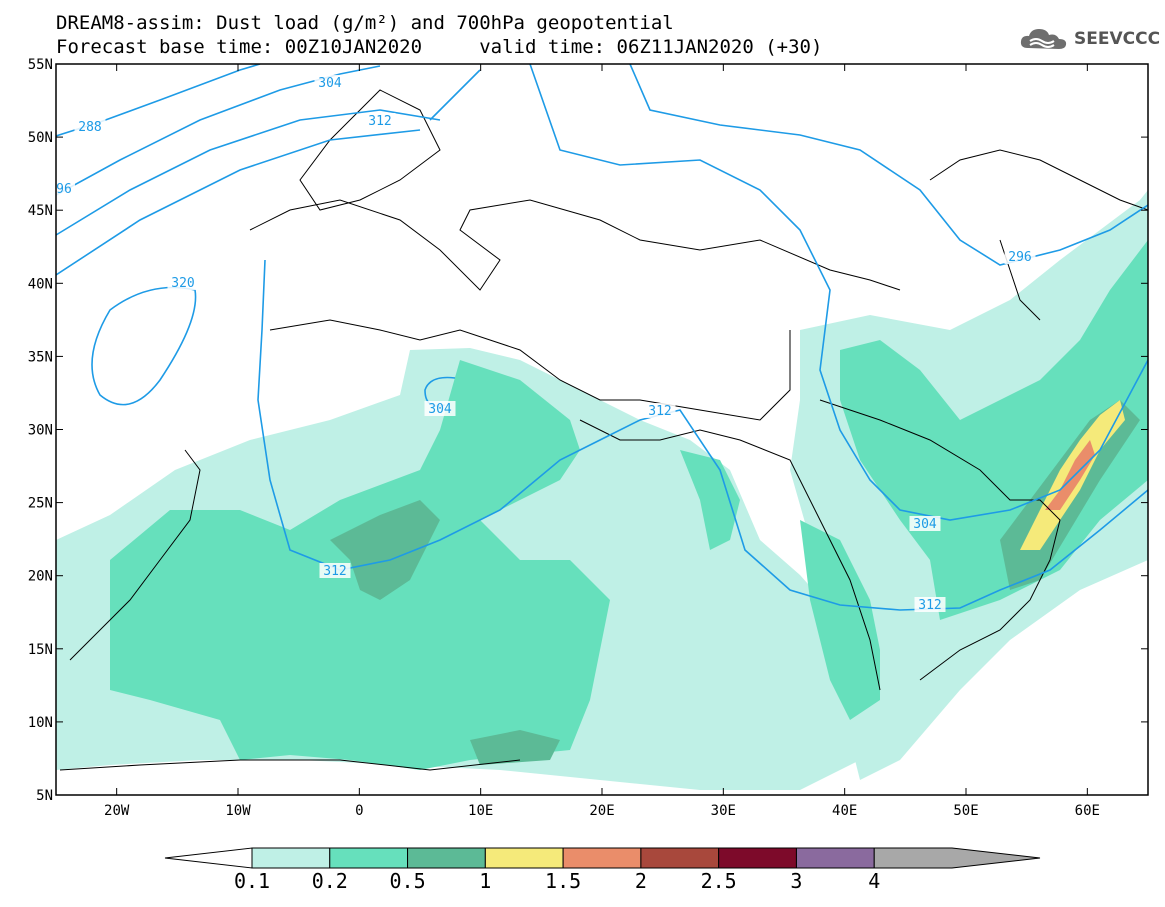  Describe the element at coordinates (385, 550) in the screenshot. I see `dust-region-high-sahara` at that location.